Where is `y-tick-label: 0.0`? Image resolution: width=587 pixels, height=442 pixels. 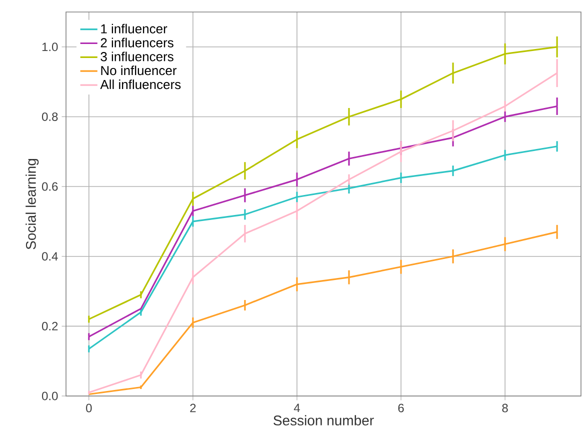 y-tick-label: 0.0 is located at coordinates (50, 396).